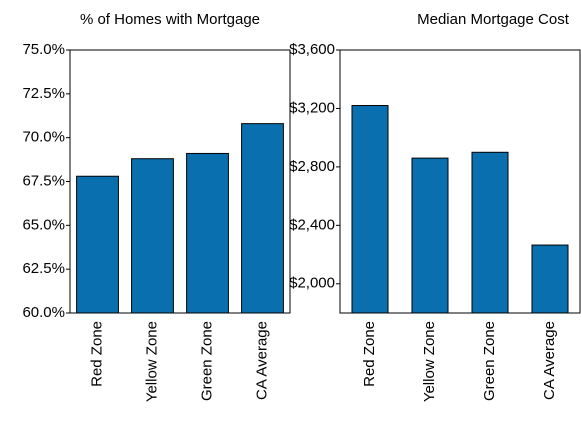 Image resolution: width=581 pixels, height=446 pixels. What do you see at coordinates (43, 49) in the screenshot?
I see `y-tick-label: 75.0%` at bounding box center [43, 49].